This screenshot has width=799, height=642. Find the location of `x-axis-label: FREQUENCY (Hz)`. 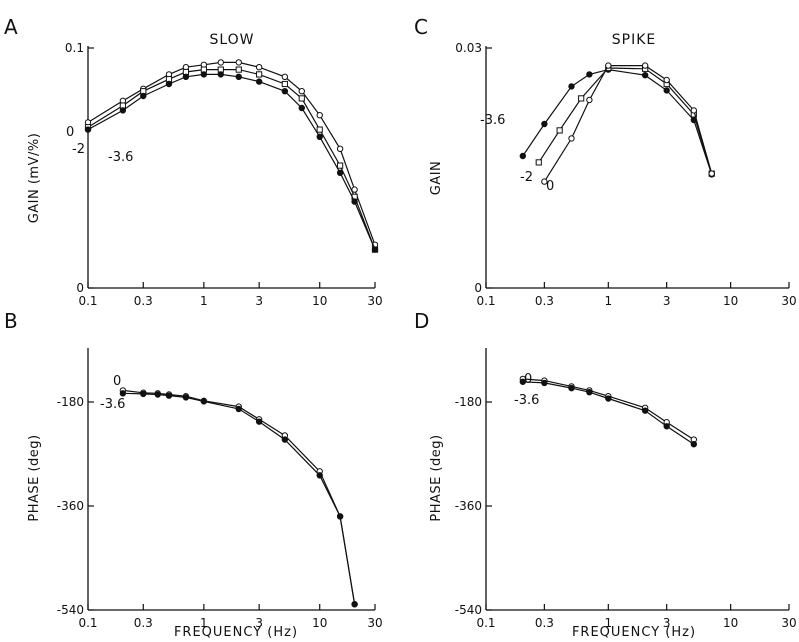

x-axis-label: FREQUENCY (Hz) is located at coordinates (634, 632).